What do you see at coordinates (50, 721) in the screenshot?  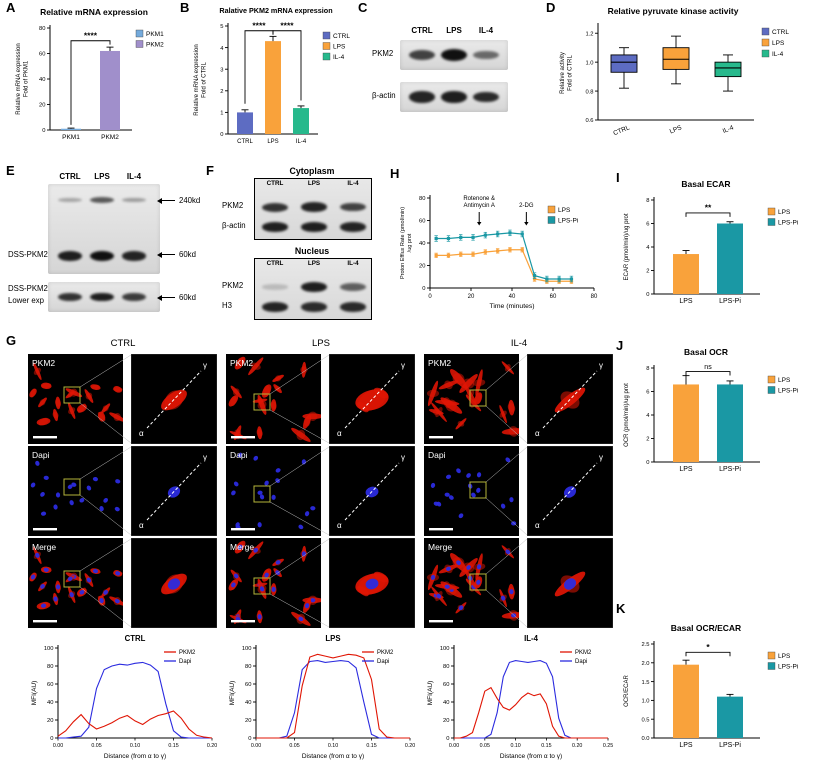 I see `y-tick-label: 20` at bounding box center [50, 721].